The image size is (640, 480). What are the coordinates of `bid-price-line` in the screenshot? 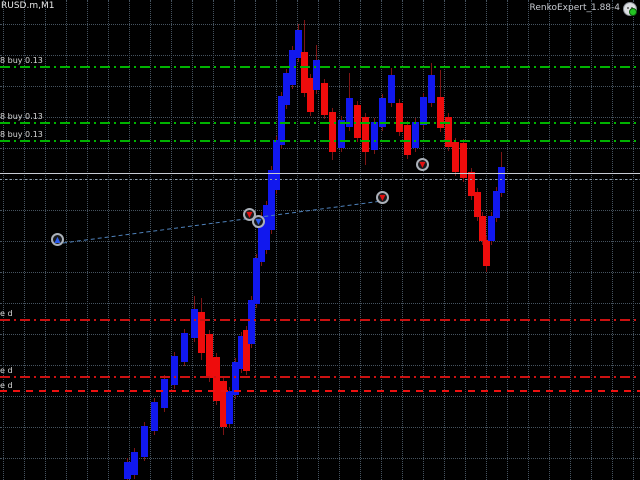 It's located at (320, 173).